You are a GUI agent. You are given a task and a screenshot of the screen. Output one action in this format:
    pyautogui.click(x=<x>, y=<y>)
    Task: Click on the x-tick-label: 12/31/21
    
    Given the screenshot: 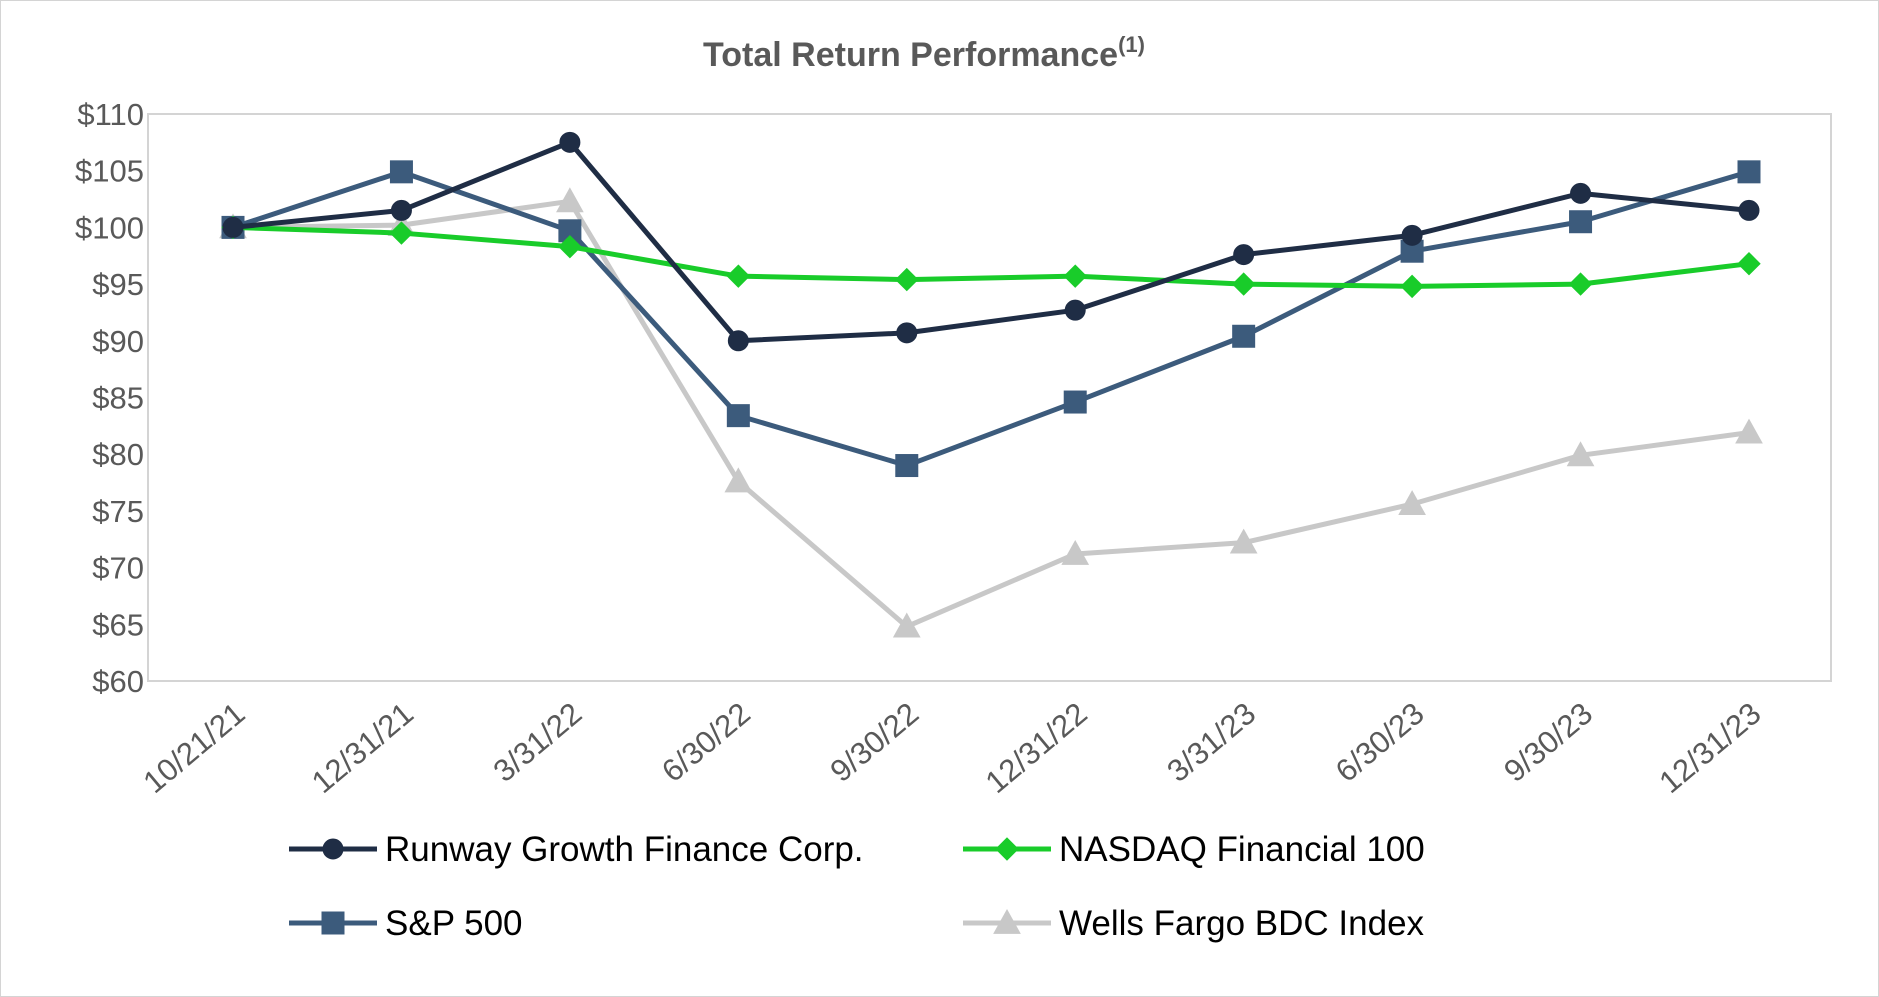 What is the action you would take?
    pyautogui.click(x=362, y=748)
    